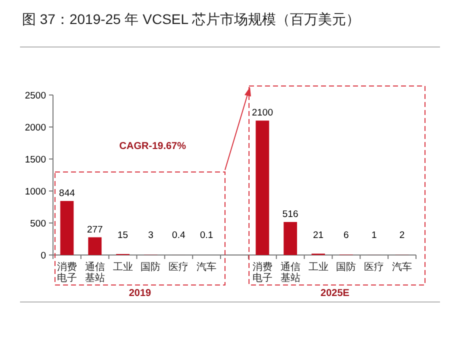  Describe the element at coordinates (123, 235) in the screenshot. I see `data-label: 15` at that location.